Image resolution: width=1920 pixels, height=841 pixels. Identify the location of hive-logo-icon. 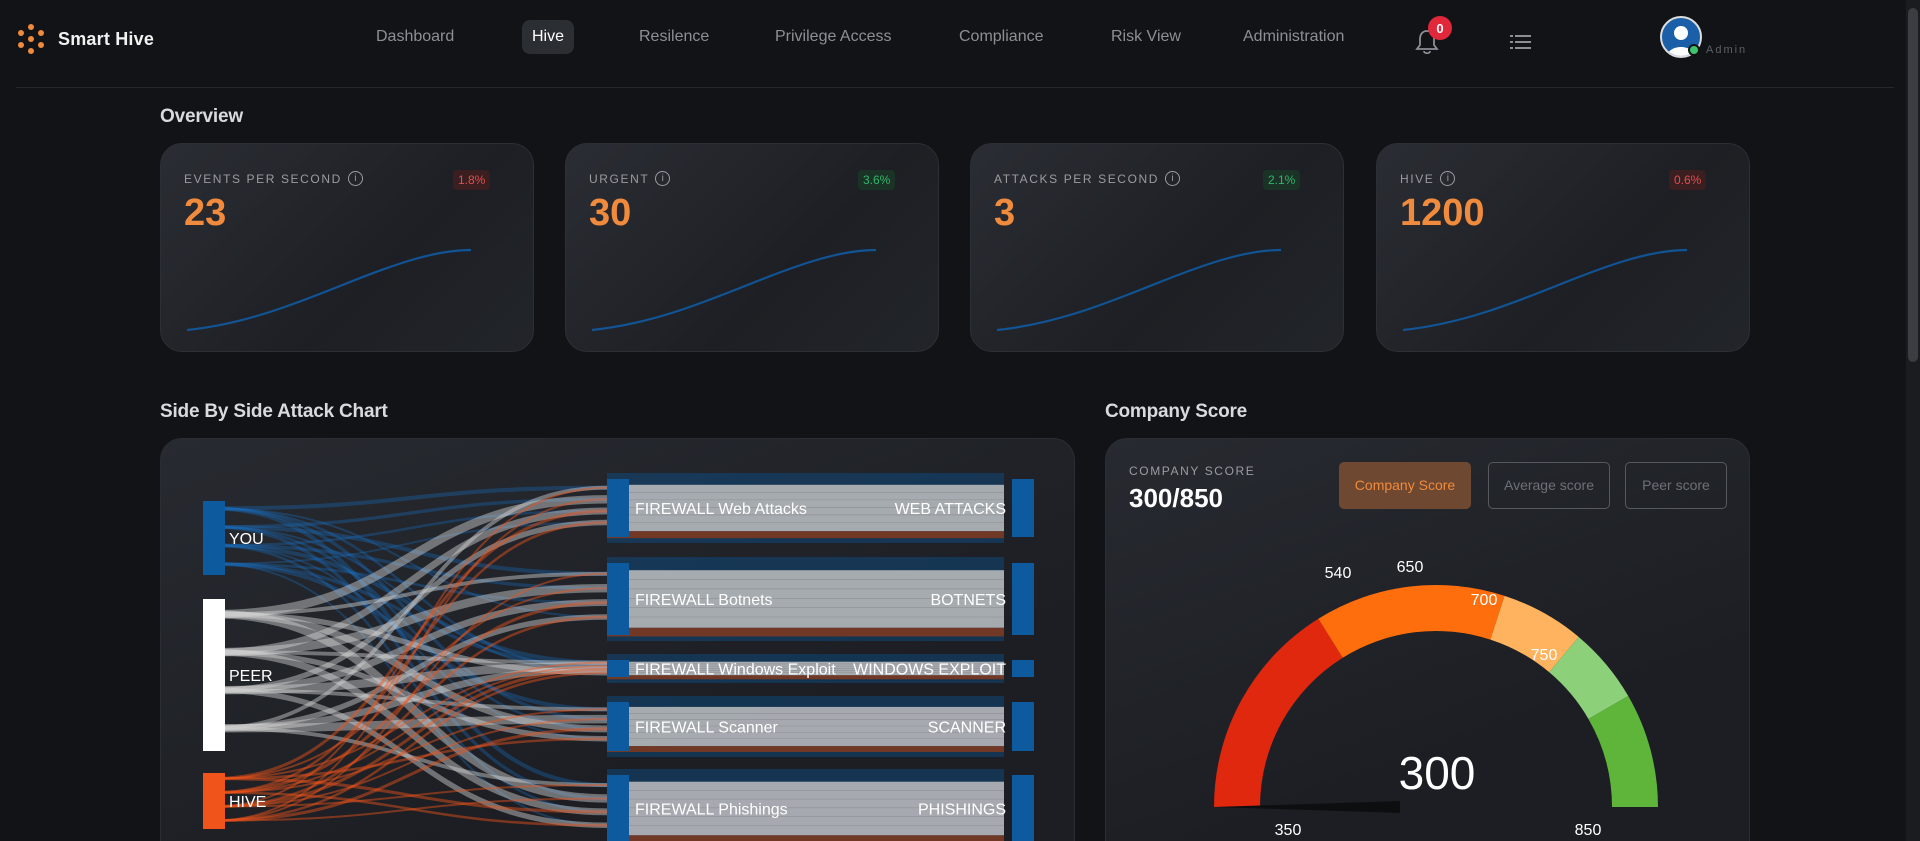
(31, 39).